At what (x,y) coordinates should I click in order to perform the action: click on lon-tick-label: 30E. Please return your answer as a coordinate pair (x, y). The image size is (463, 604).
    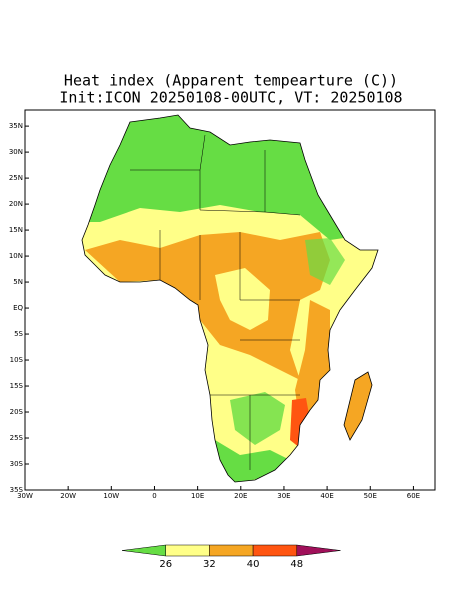
    Looking at the image, I should click on (283, 496).